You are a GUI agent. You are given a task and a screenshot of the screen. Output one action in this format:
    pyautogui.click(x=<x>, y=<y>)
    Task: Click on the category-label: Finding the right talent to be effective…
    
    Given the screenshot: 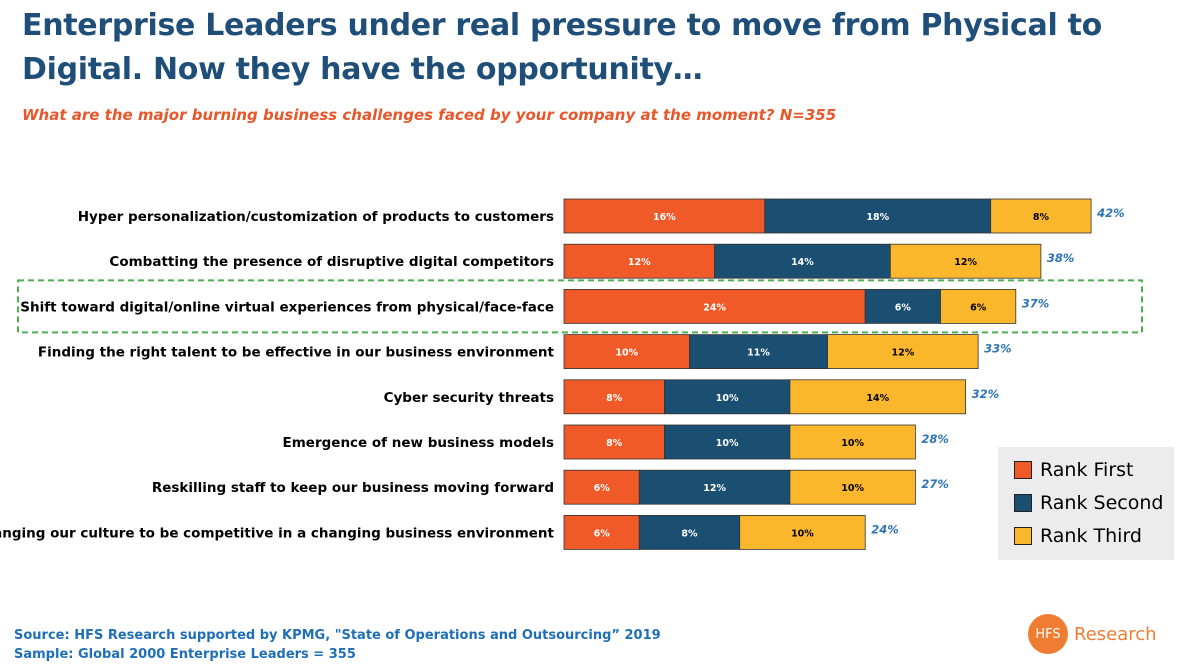 What is the action you would take?
    pyautogui.click(x=296, y=353)
    